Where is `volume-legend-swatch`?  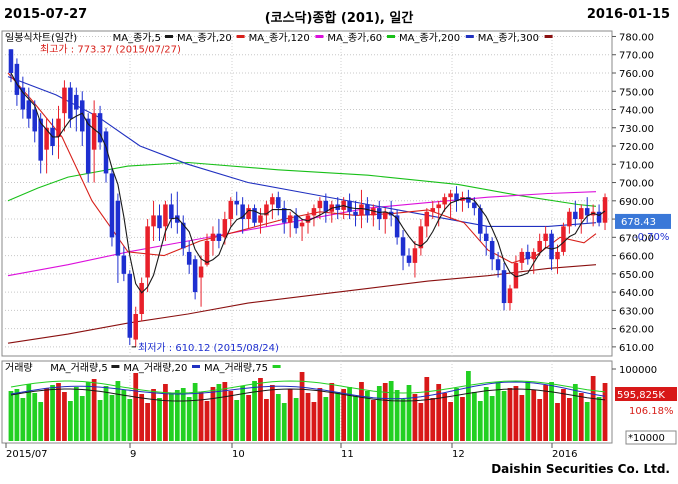
volume-legend-swatch is located at coordinates (115, 366).